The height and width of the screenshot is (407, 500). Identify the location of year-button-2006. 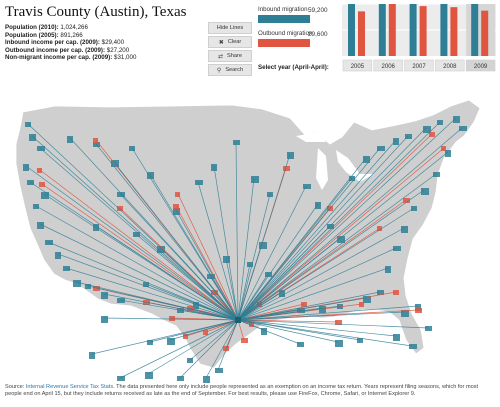
(388, 65).